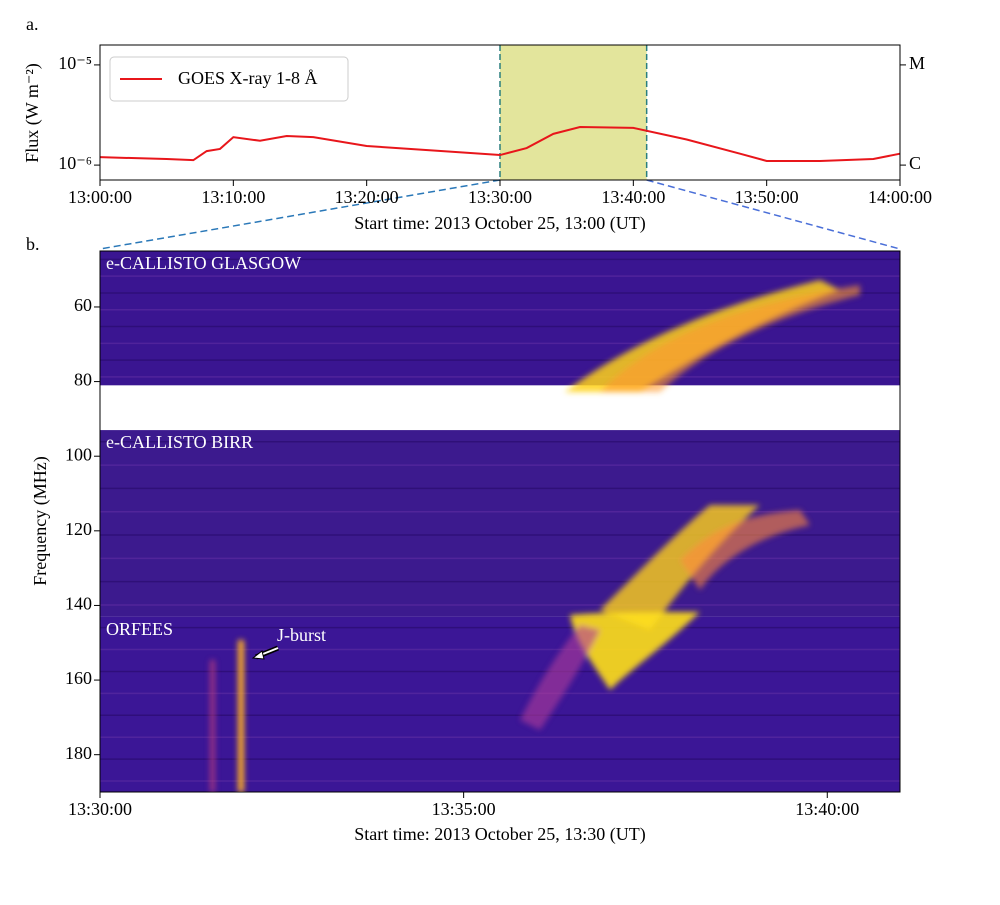 The width and height of the screenshot is (1000, 905). Describe the element at coordinates (179, 442) in the screenshot. I see `instrument-label: e-CALLISTO BIRR` at that location.